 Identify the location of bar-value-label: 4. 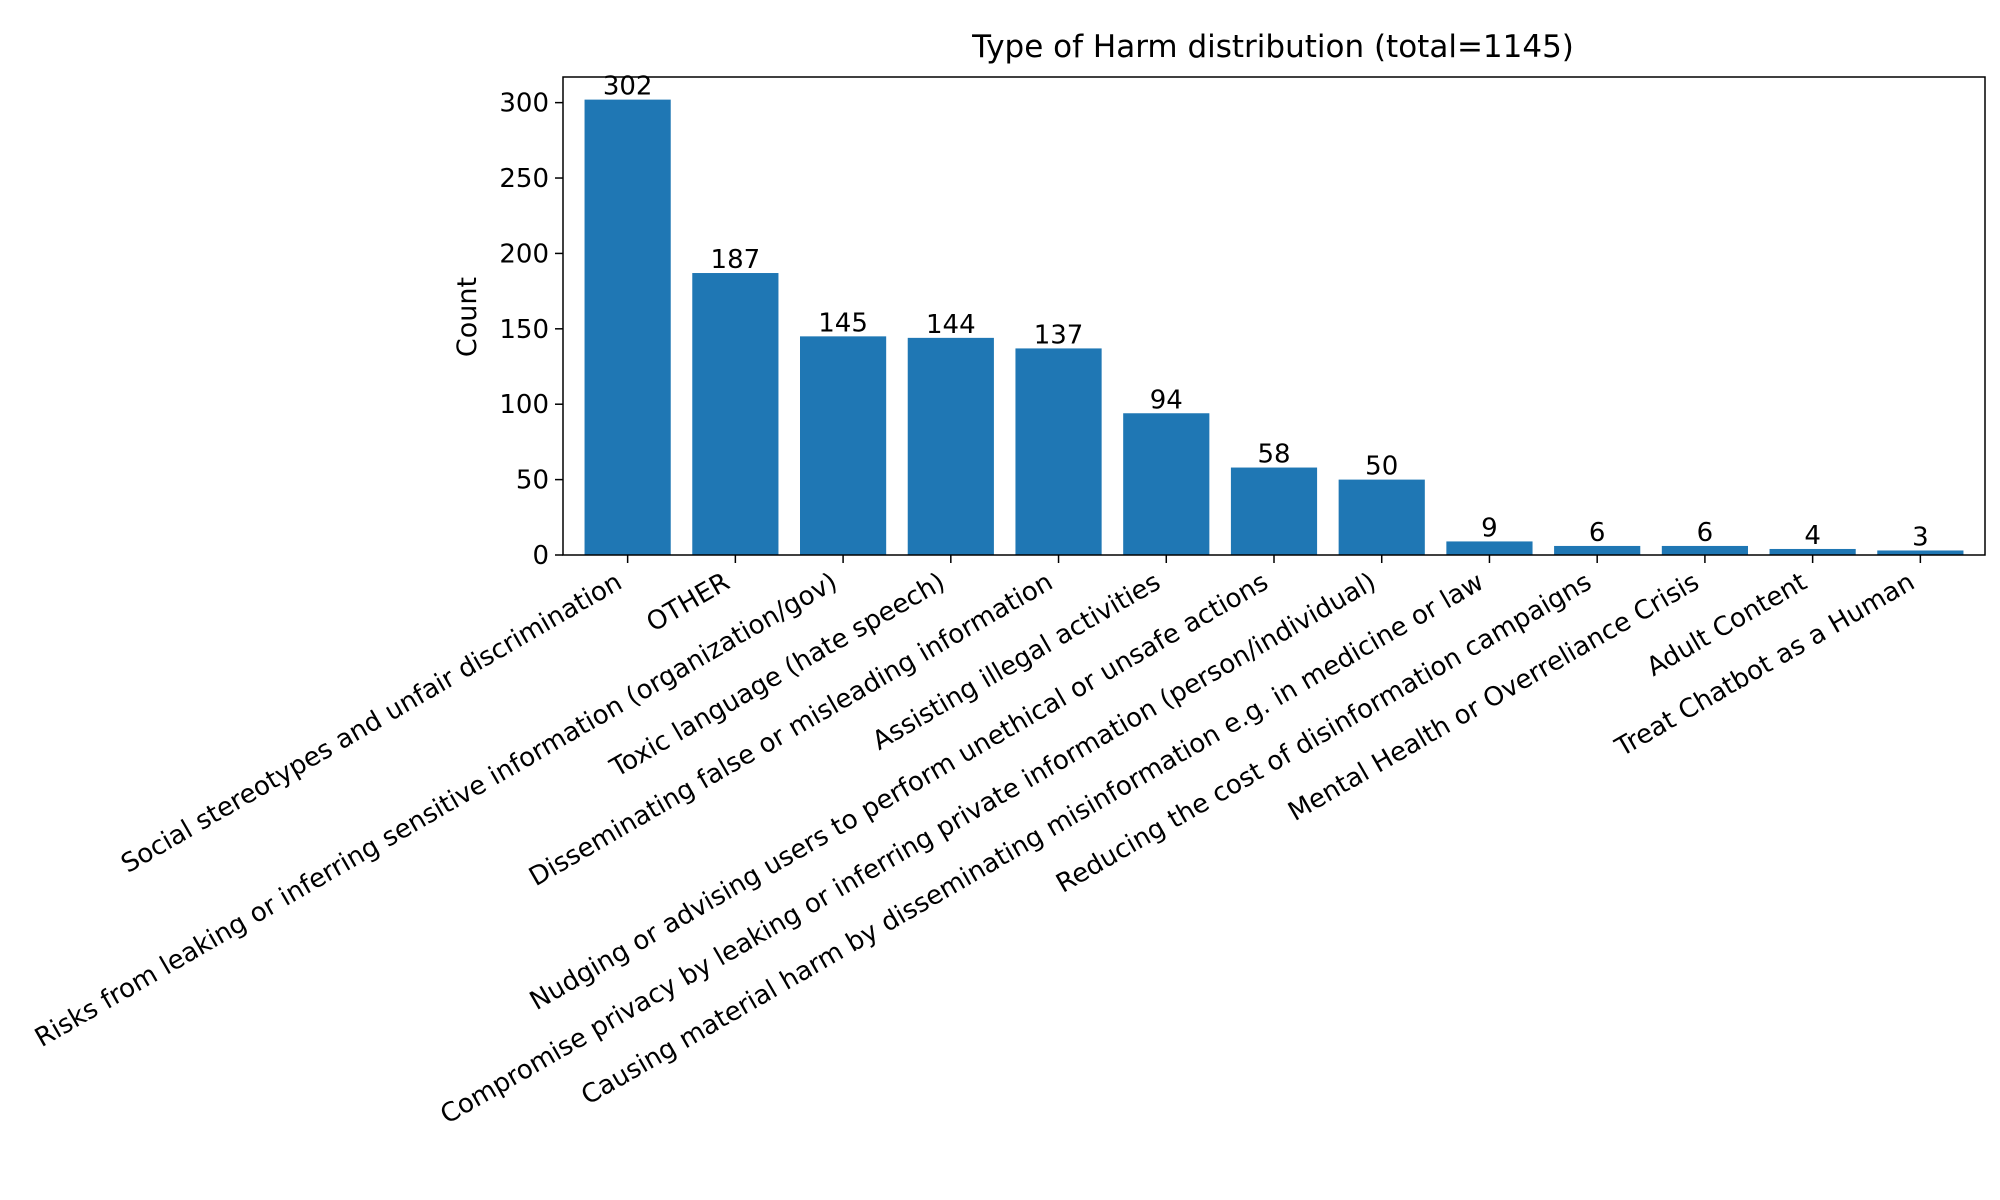
(1812, 536).